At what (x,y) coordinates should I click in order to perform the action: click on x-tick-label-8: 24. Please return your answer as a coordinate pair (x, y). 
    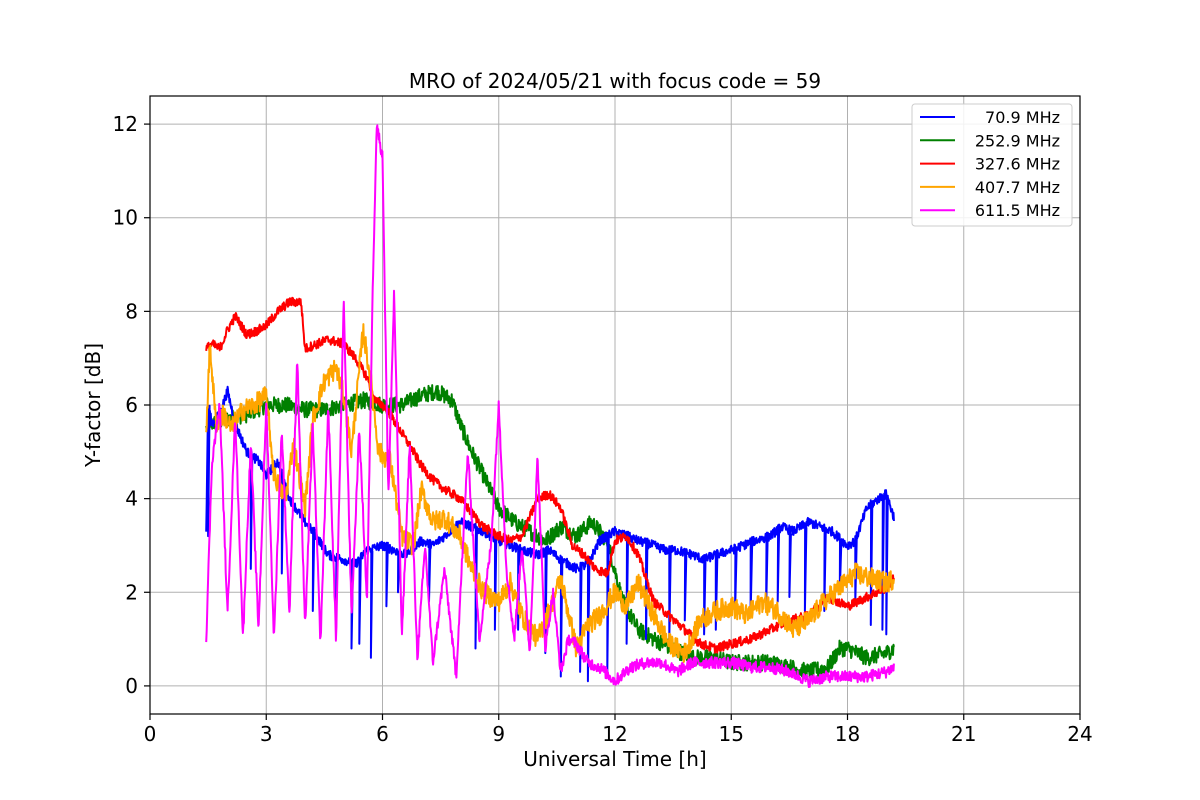
    Looking at the image, I should click on (1079, 734).